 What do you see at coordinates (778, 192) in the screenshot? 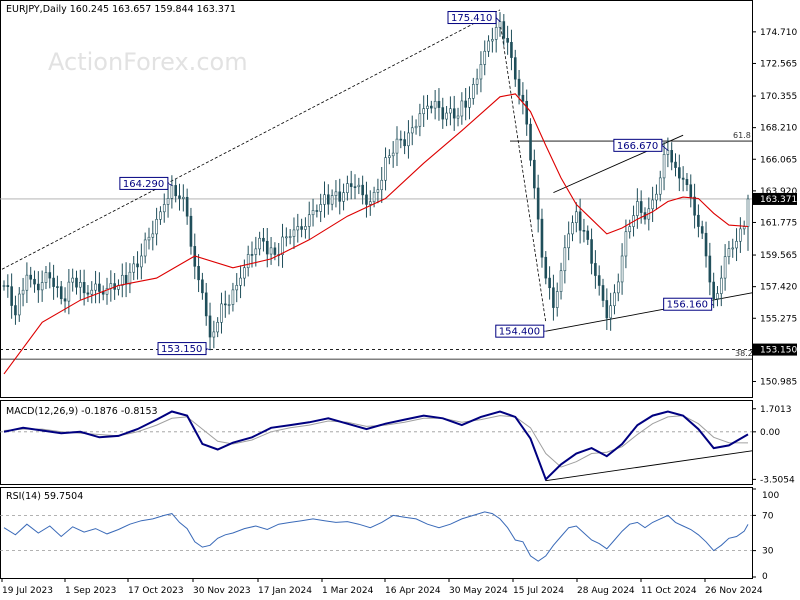
I see `price-tick-label: 163.920` at bounding box center [778, 192].